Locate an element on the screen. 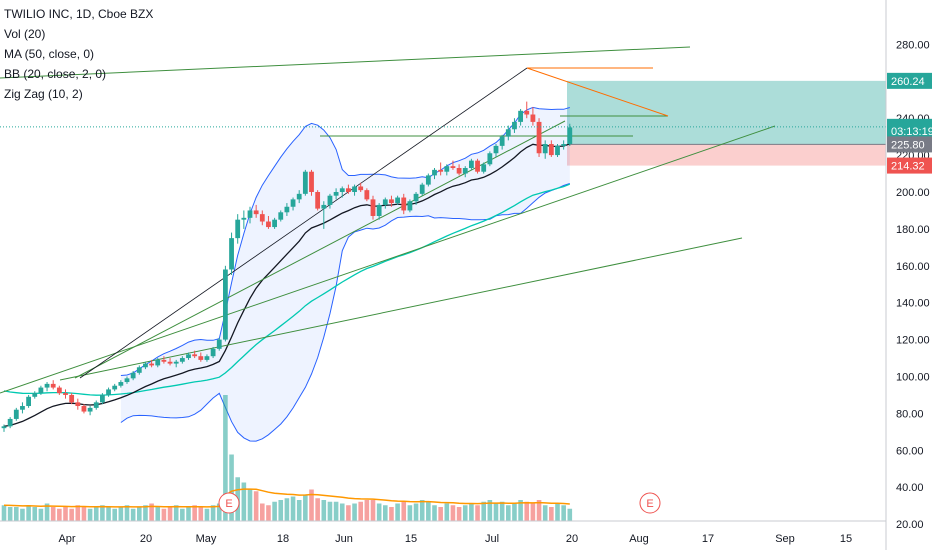 The image size is (932, 550). zigzag-indicator-label: Zig Zag (10, 2) is located at coordinates (43, 94).